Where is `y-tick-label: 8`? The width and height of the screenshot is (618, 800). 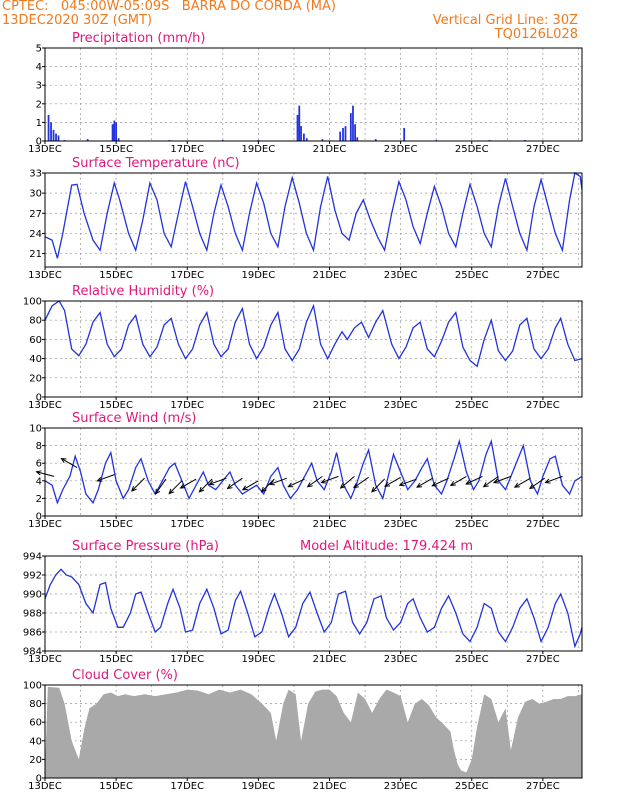
y-tick-label: 8 is located at coordinates (39, 446).